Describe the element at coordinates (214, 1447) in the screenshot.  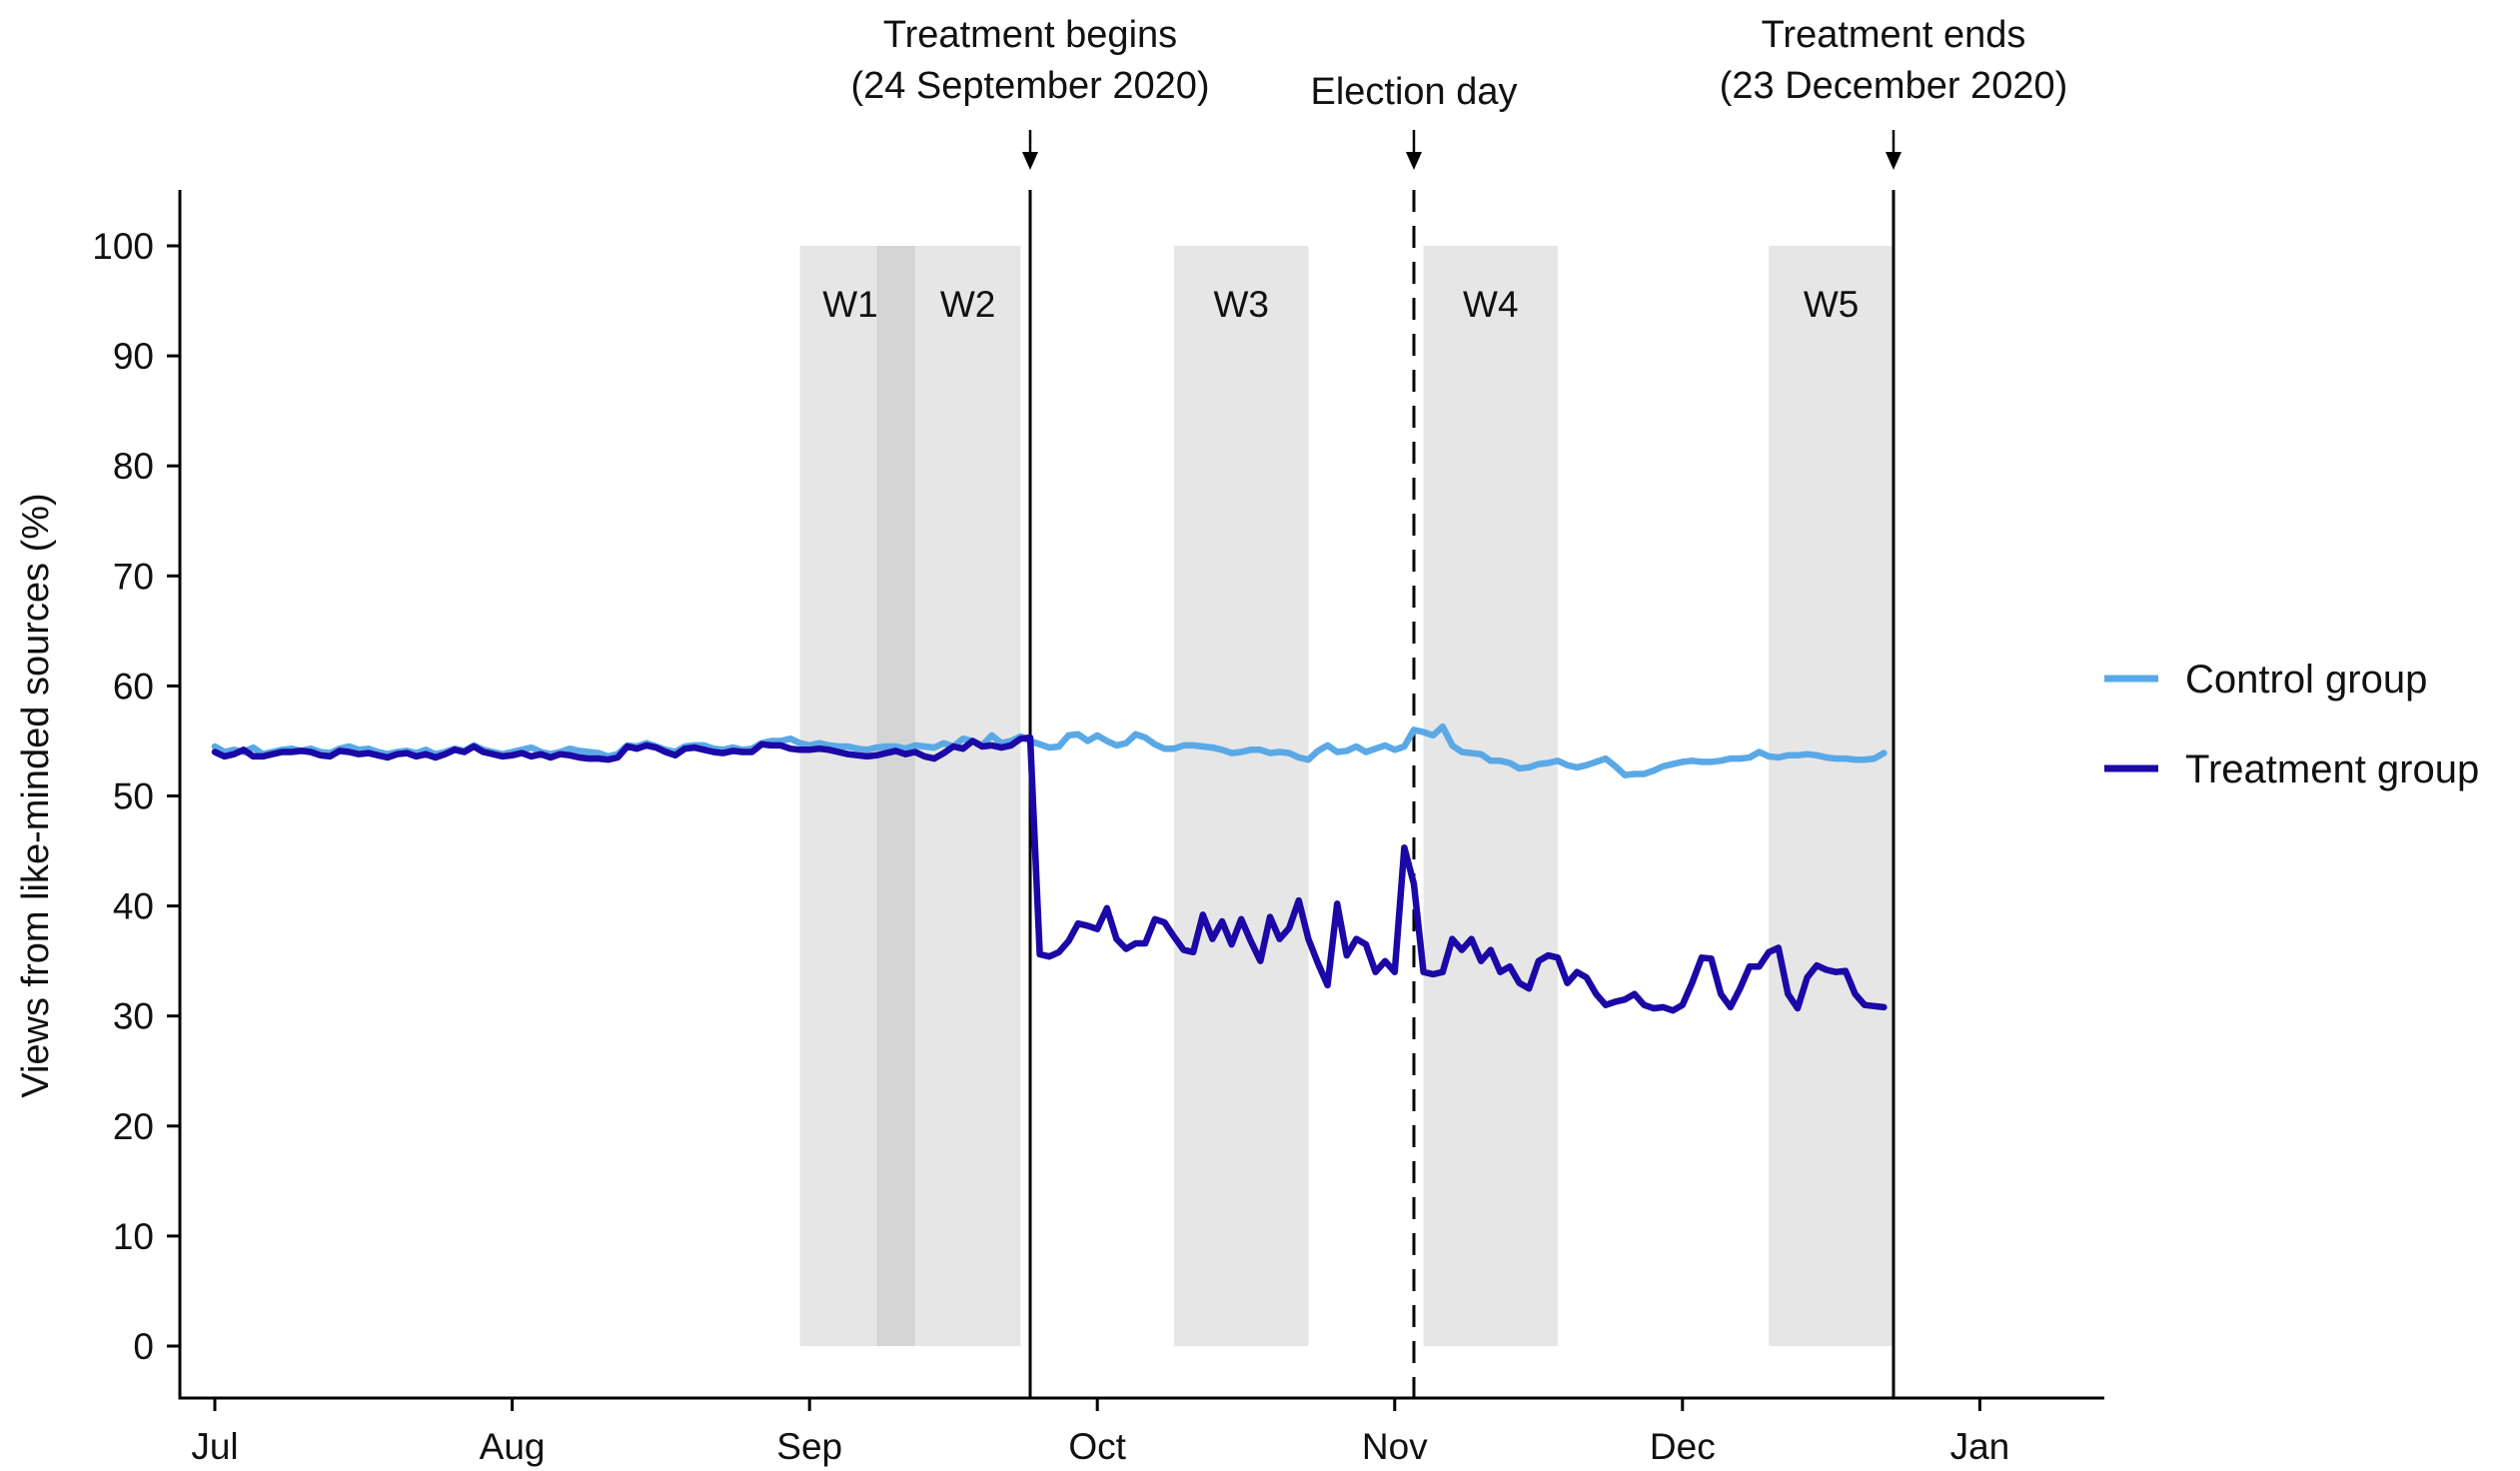
I see `x-tick-label: Jul` at that location.